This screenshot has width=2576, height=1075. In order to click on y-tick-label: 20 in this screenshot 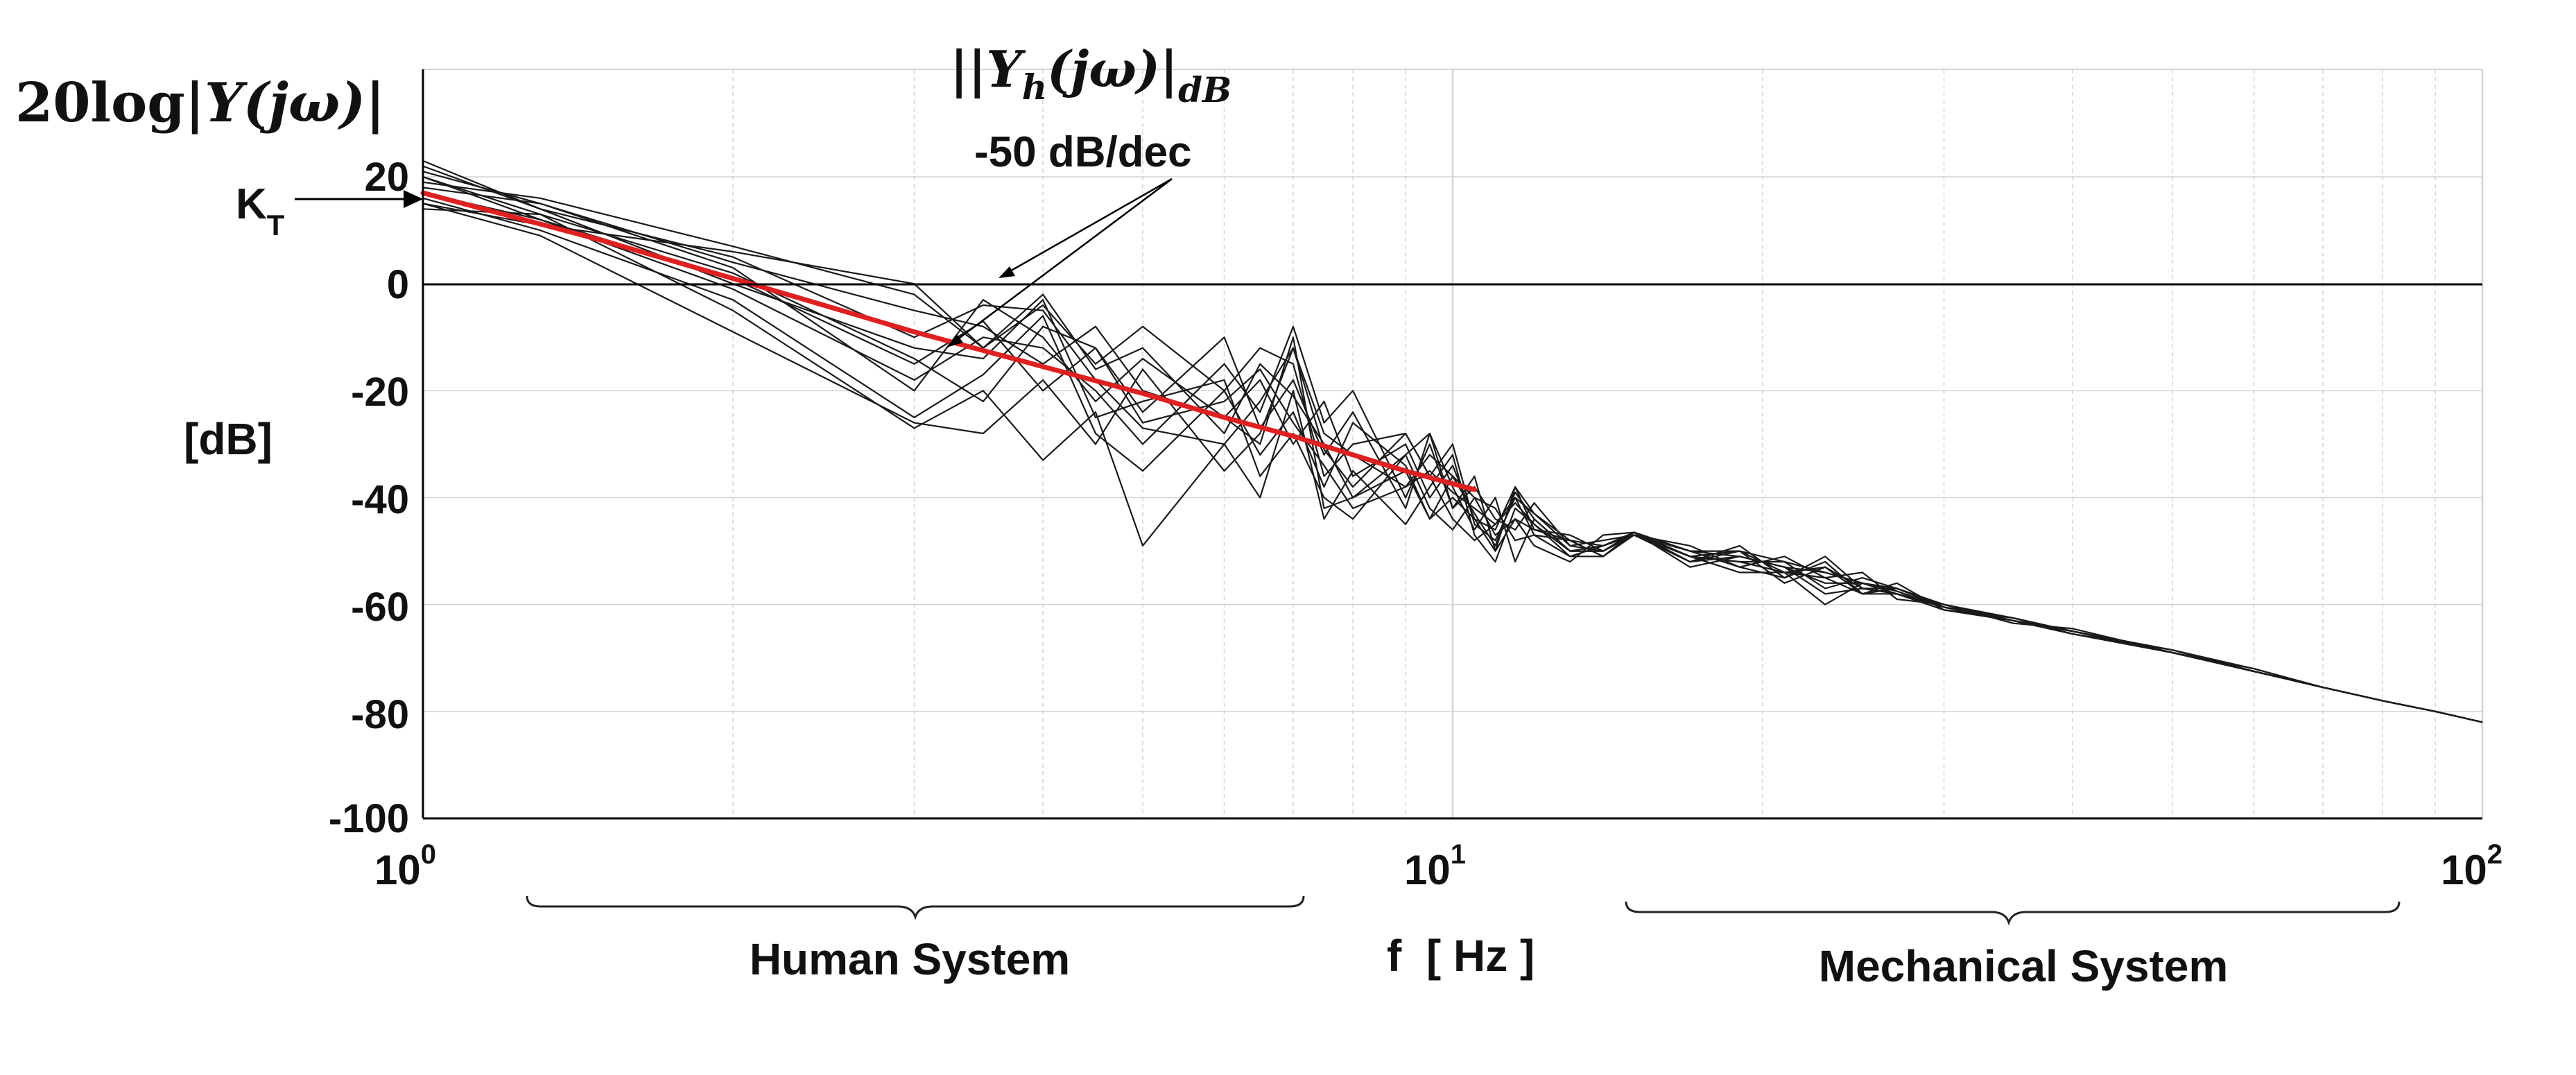, I will do `click(386, 177)`.